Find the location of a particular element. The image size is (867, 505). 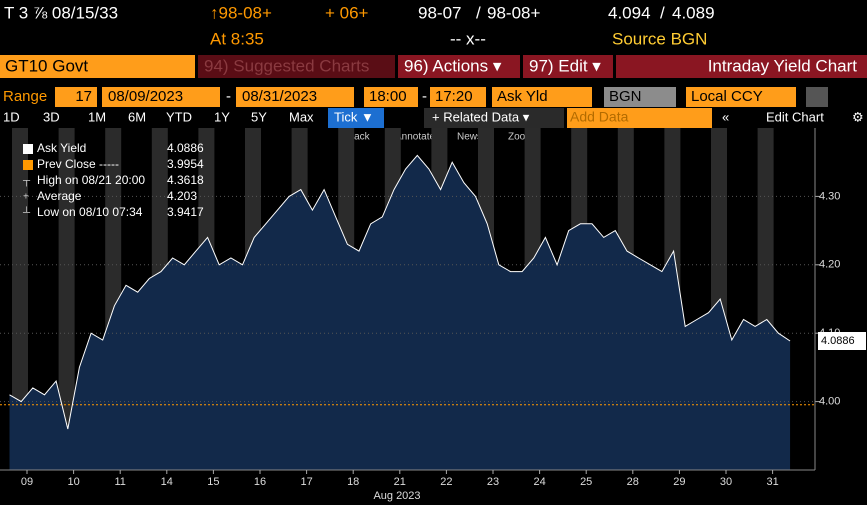

legend-icon: + is located at coordinates (26, 197).